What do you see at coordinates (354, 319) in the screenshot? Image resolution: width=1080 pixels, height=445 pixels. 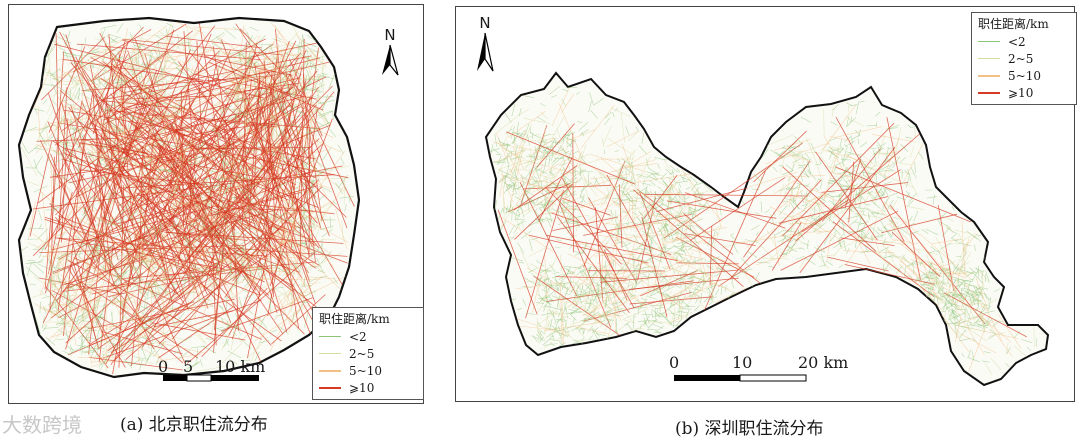 I see `legend-title: 职住距离/km` at bounding box center [354, 319].